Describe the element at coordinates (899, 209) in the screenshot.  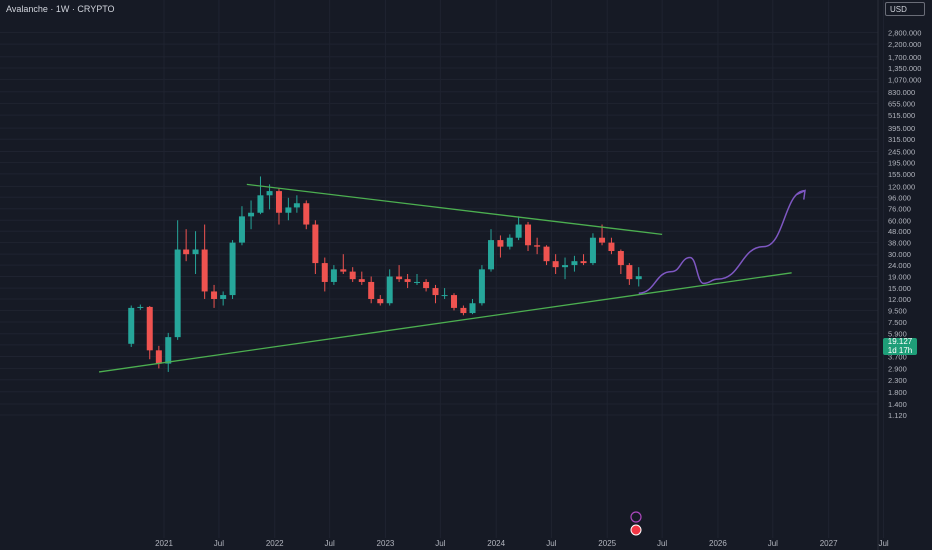
I see `y-tick-label: 76.000` at that location.